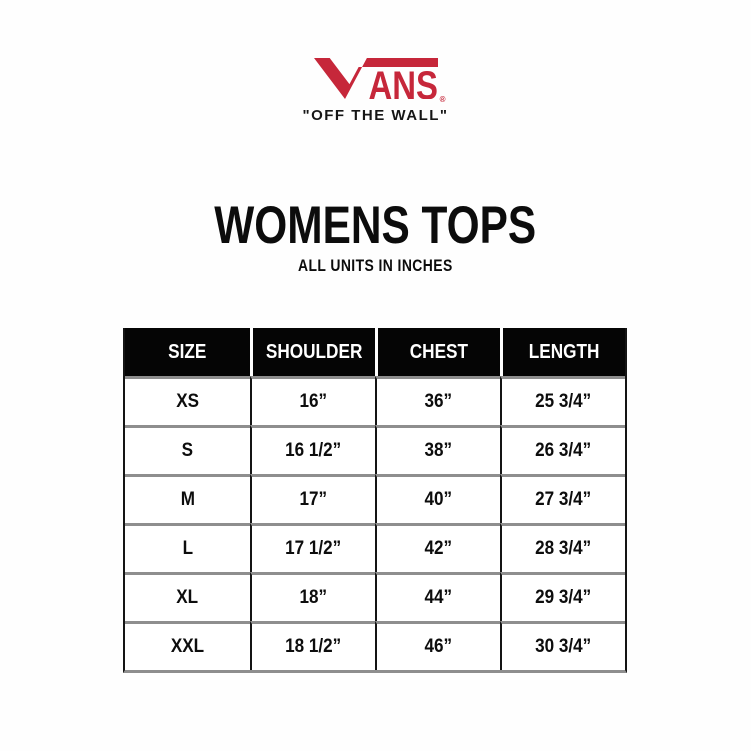 This screenshot has width=751, height=751. Describe the element at coordinates (402, 80) in the screenshot. I see `vans-logo-letters: ANS` at that location.